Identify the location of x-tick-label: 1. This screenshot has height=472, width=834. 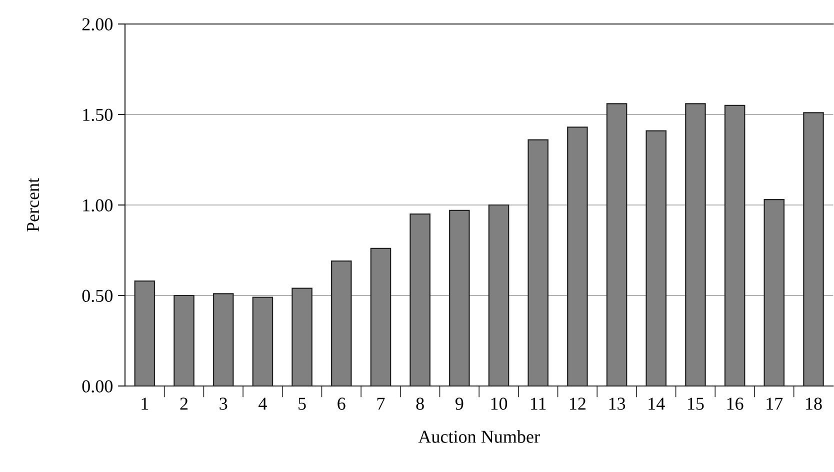
(145, 404).